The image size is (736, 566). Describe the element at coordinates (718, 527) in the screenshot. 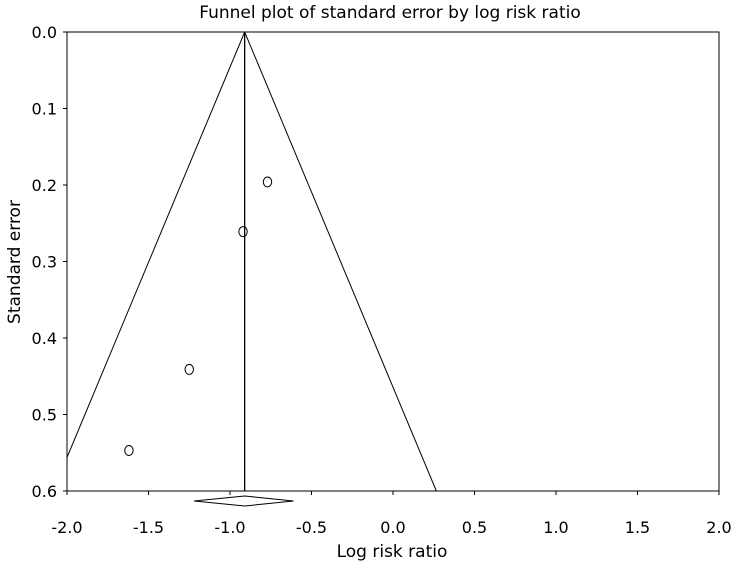

I see `x-tick-label: 2.0` at that location.